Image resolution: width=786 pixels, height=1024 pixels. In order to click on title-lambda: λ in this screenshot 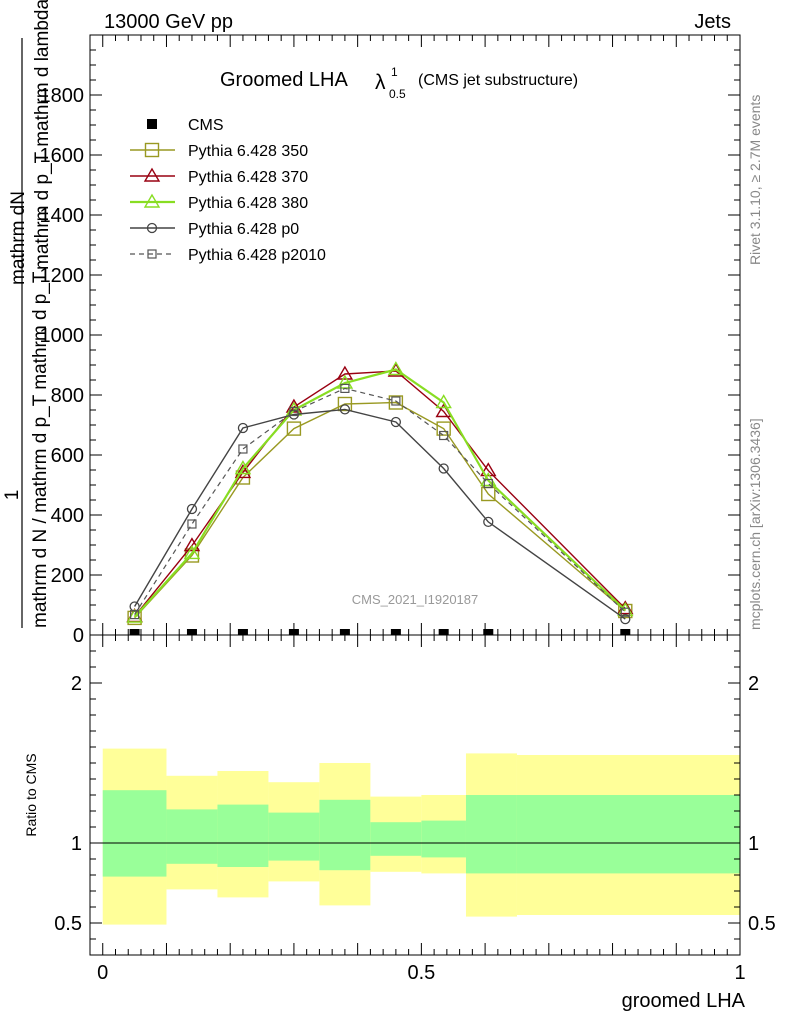, I will do `click(380, 82)`.